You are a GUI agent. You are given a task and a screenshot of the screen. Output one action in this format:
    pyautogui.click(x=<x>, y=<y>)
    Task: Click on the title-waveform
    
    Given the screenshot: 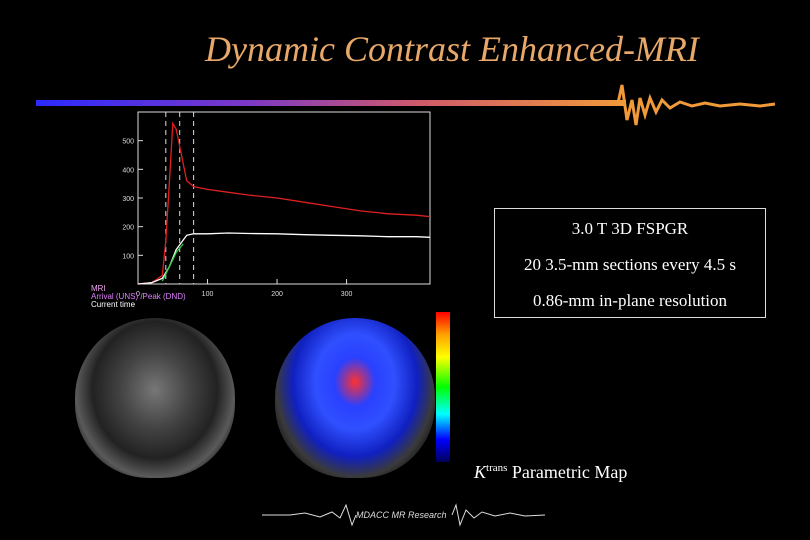 What is the action you would take?
    pyautogui.click(x=696, y=105)
    